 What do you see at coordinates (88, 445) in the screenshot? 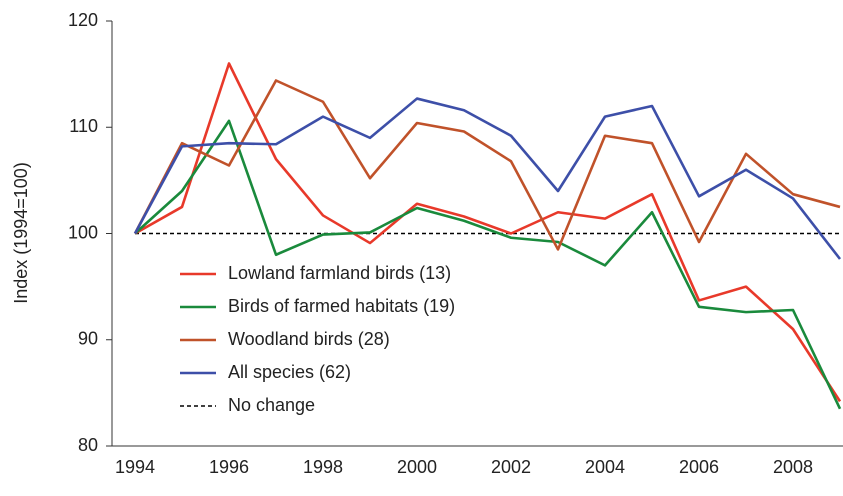
I see `y-tick-label: 80` at bounding box center [88, 445].